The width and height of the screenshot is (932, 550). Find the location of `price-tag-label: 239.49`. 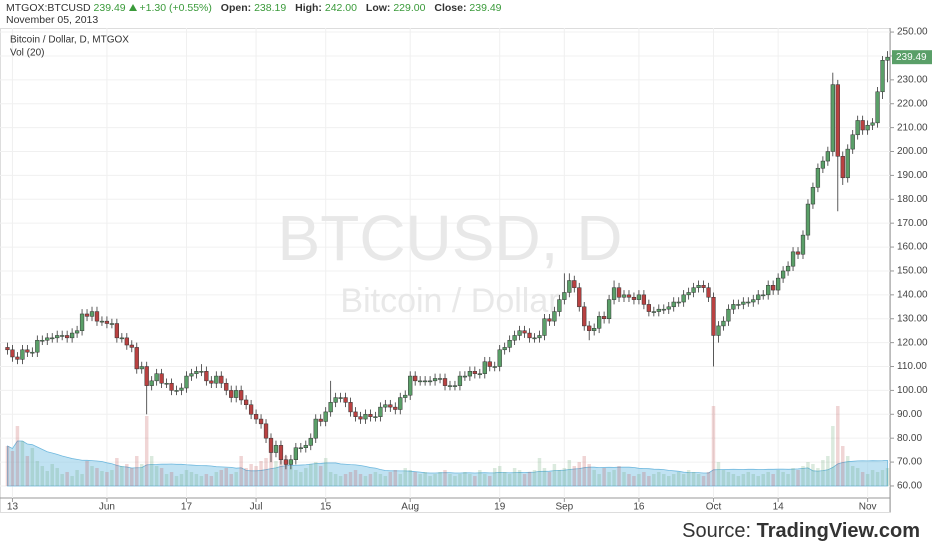

price-tag-label: 239.49 is located at coordinates (911, 57).